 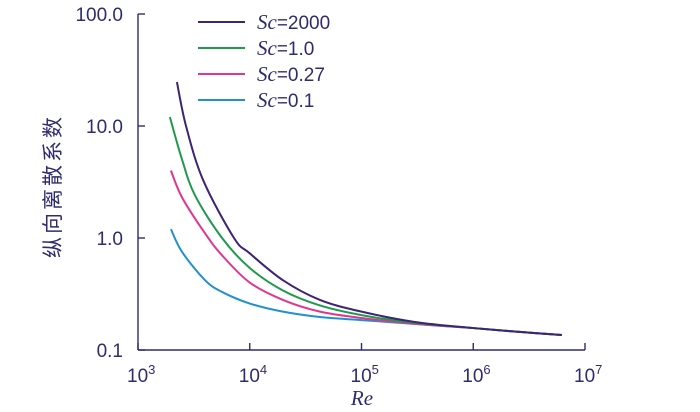 I want to click on legend-label: Sc=0.27, so click(x=291, y=74).